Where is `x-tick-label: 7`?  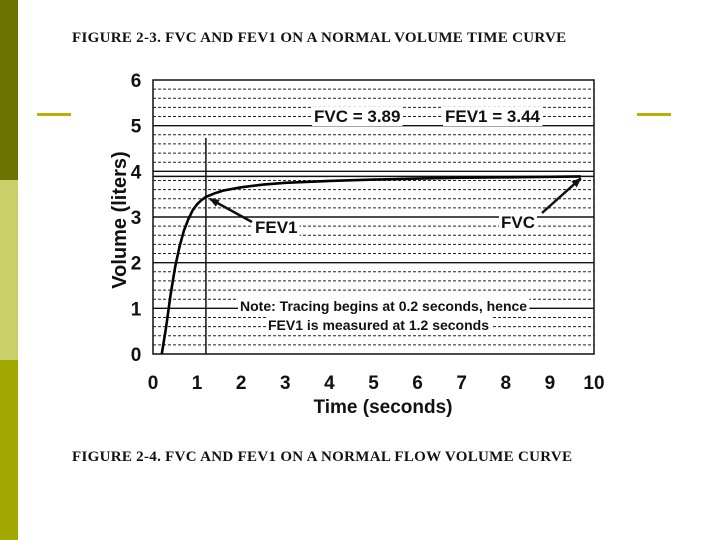 x-tick-label: 7 is located at coordinates (461, 383).